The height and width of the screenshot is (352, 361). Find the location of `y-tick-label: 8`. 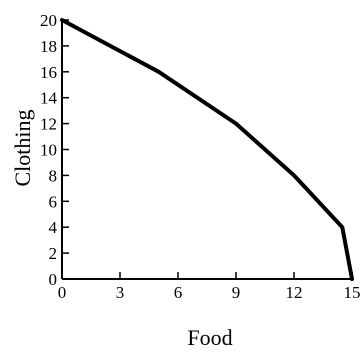

y-tick-label: 8 is located at coordinates (53, 175).